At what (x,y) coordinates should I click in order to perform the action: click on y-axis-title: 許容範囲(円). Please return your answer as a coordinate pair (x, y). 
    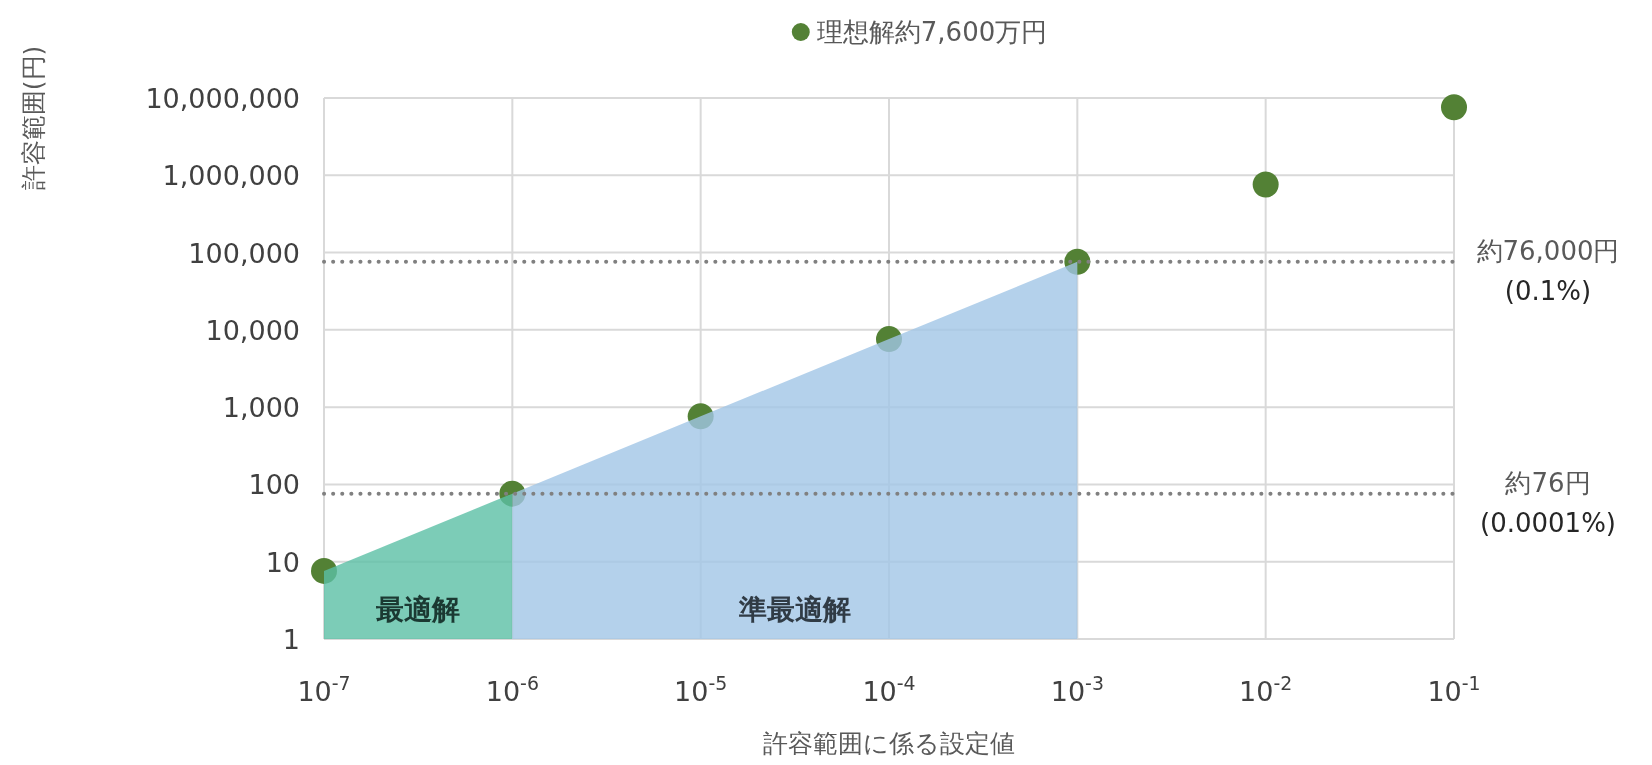
    Looking at the image, I should click on (33, 118).